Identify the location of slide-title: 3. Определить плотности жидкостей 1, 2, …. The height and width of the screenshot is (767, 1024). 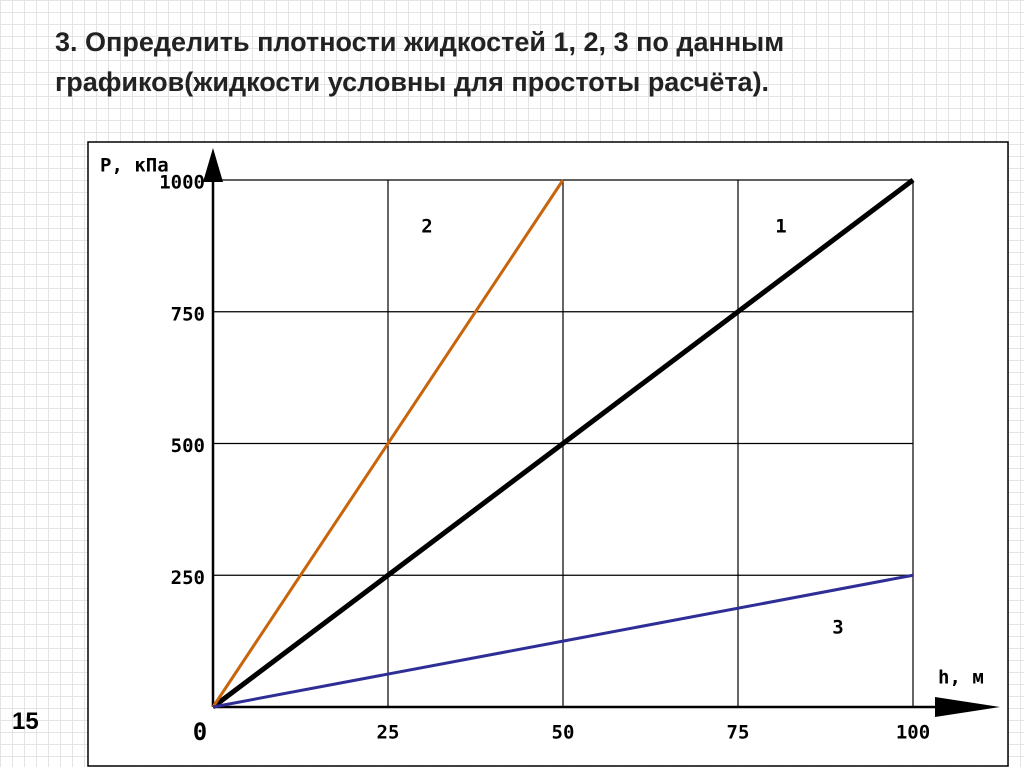
(420, 62).